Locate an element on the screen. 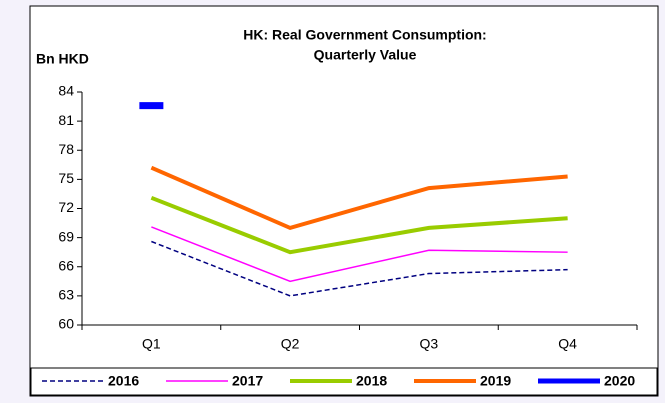 This screenshot has height=403, width=665. y-tick-label: 81 is located at coordinates (66, 120).